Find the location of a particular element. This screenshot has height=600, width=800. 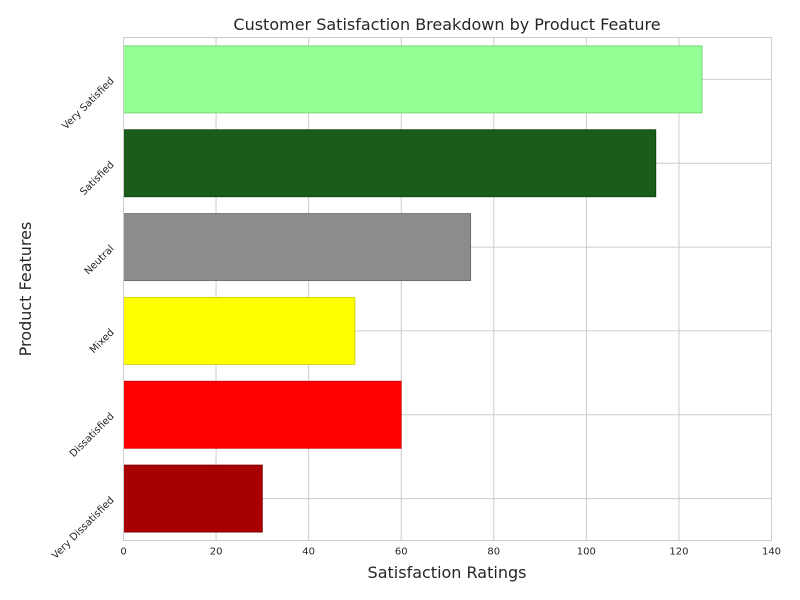

y-tick-label: Satisfied is located at coordinates (97, 179).